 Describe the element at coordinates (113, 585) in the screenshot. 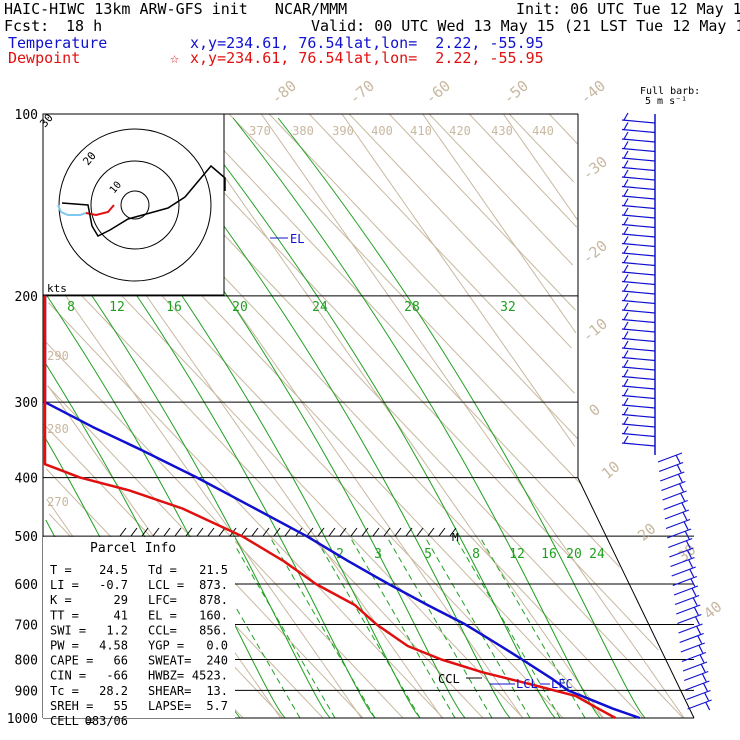

I see `parcel-value: -0.7` at that location.